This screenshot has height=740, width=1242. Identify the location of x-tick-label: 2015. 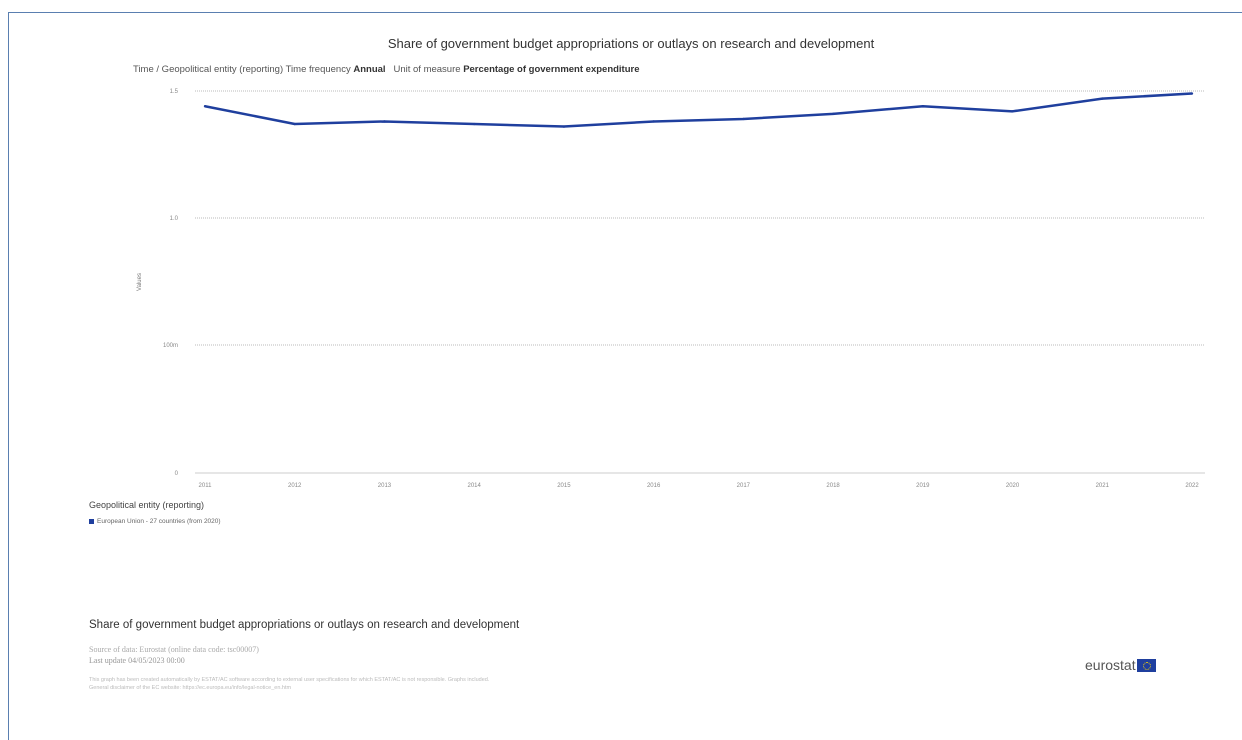
(564, 486).